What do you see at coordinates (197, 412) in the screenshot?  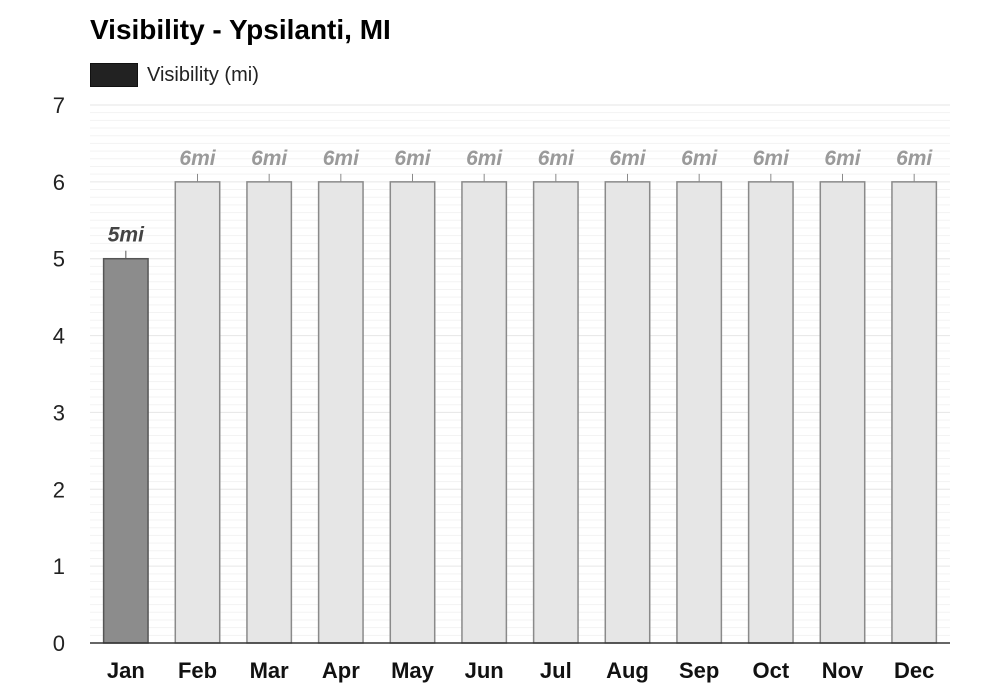 I see `bar-feb` at bounding box center [197, 412].